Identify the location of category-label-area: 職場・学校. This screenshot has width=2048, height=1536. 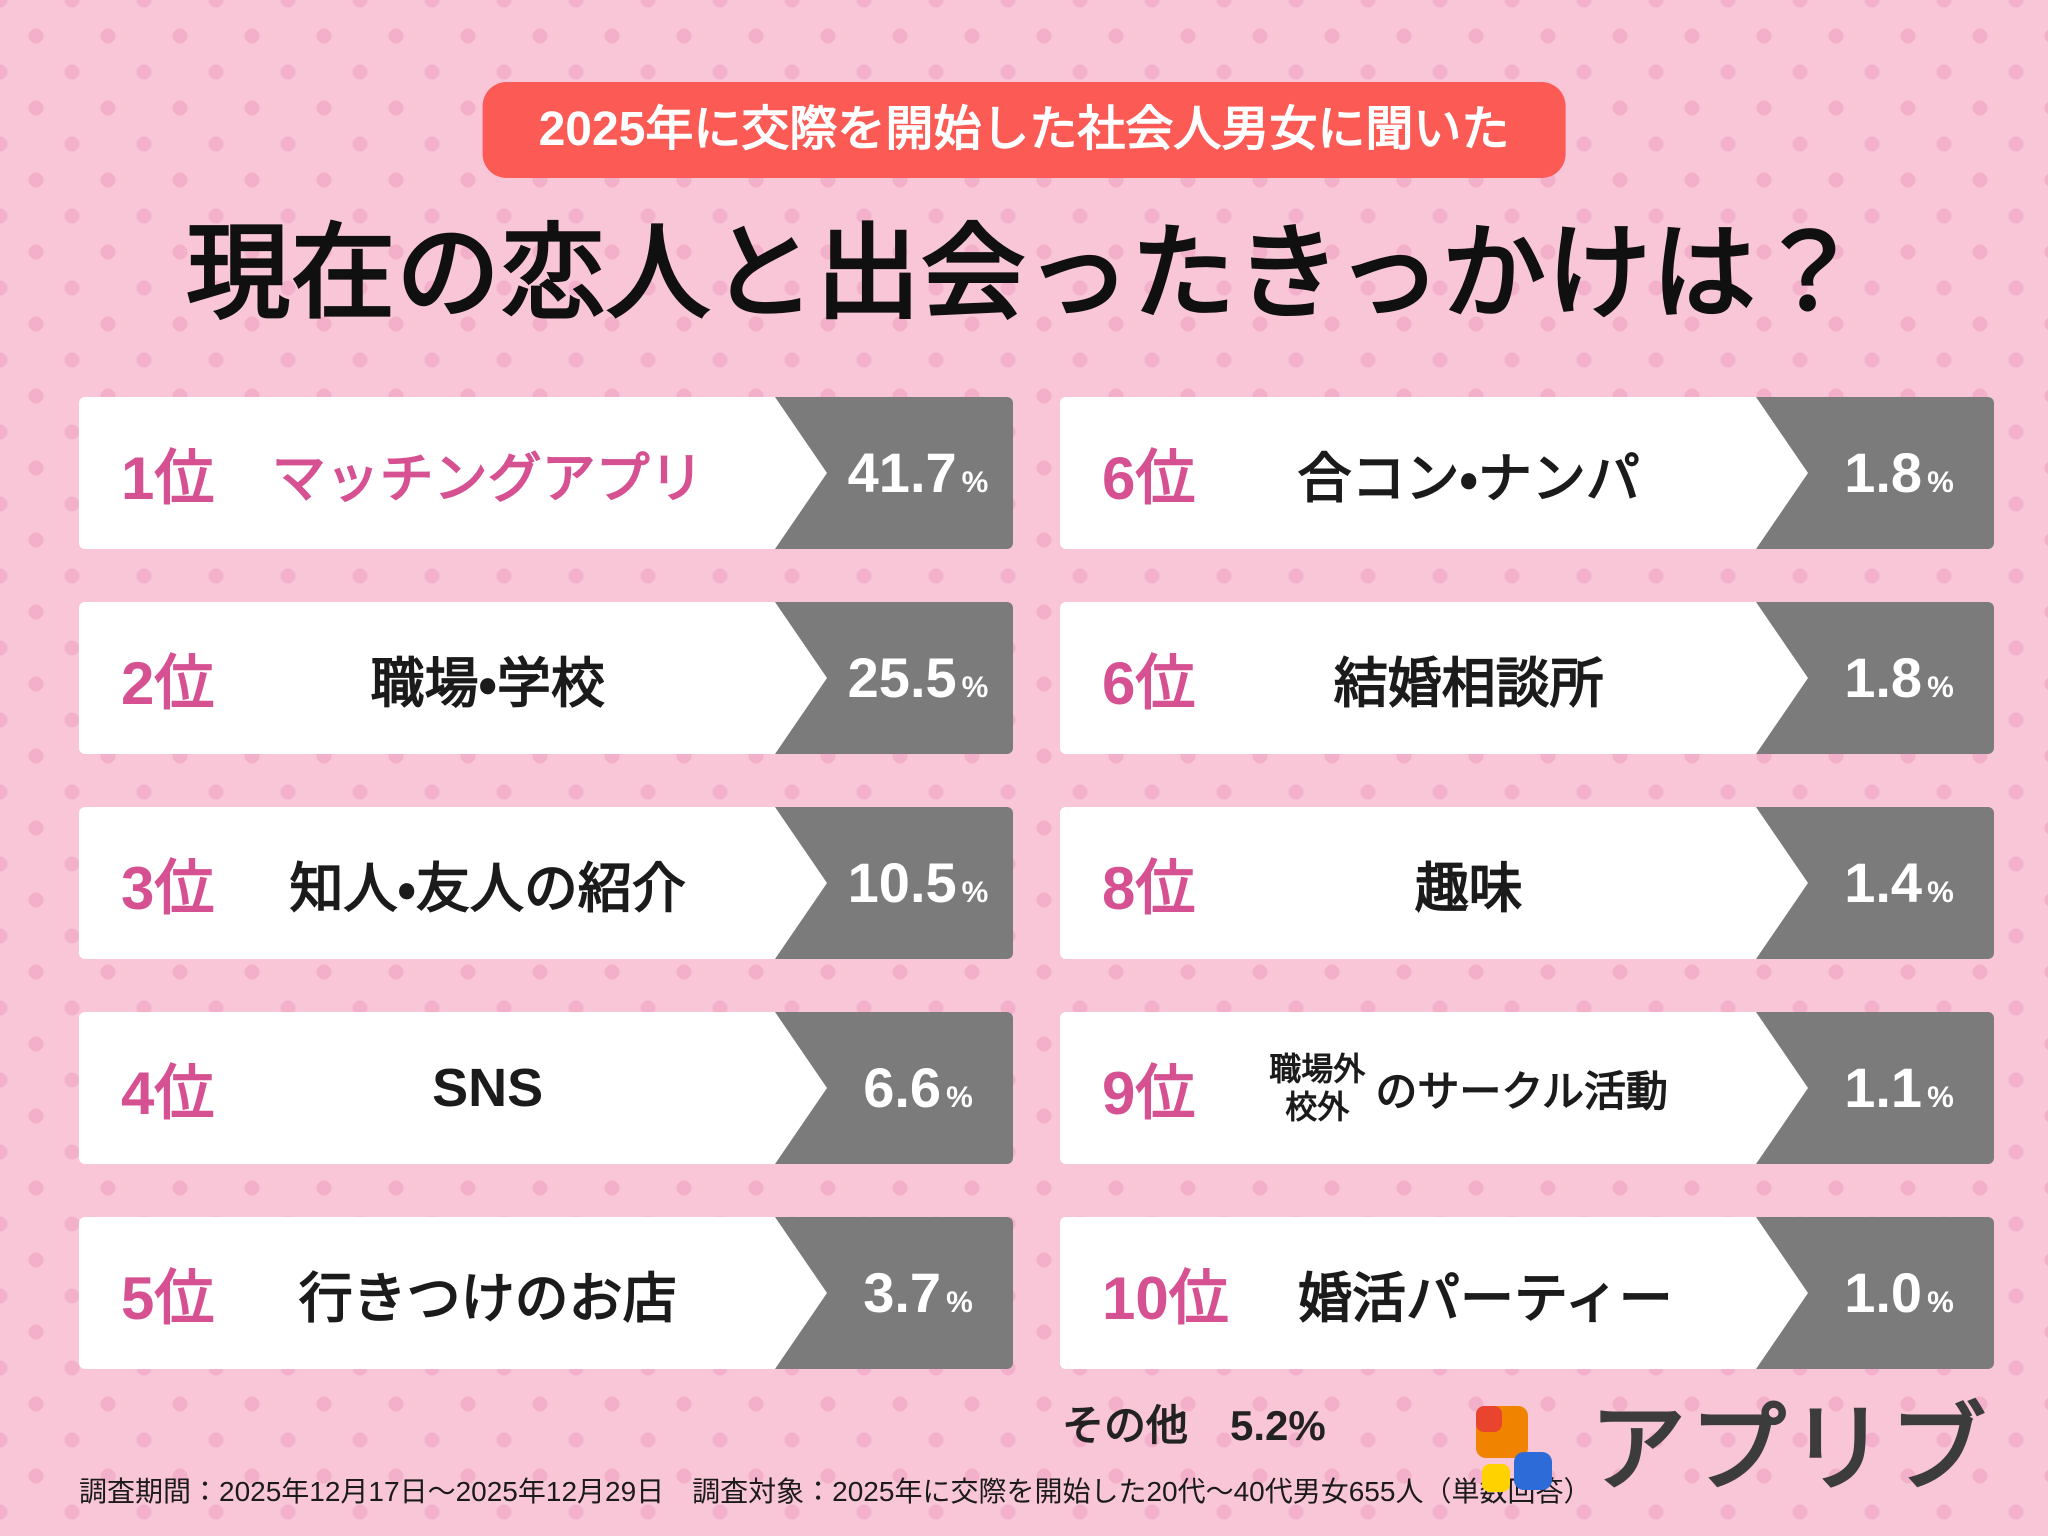
(487, 678).